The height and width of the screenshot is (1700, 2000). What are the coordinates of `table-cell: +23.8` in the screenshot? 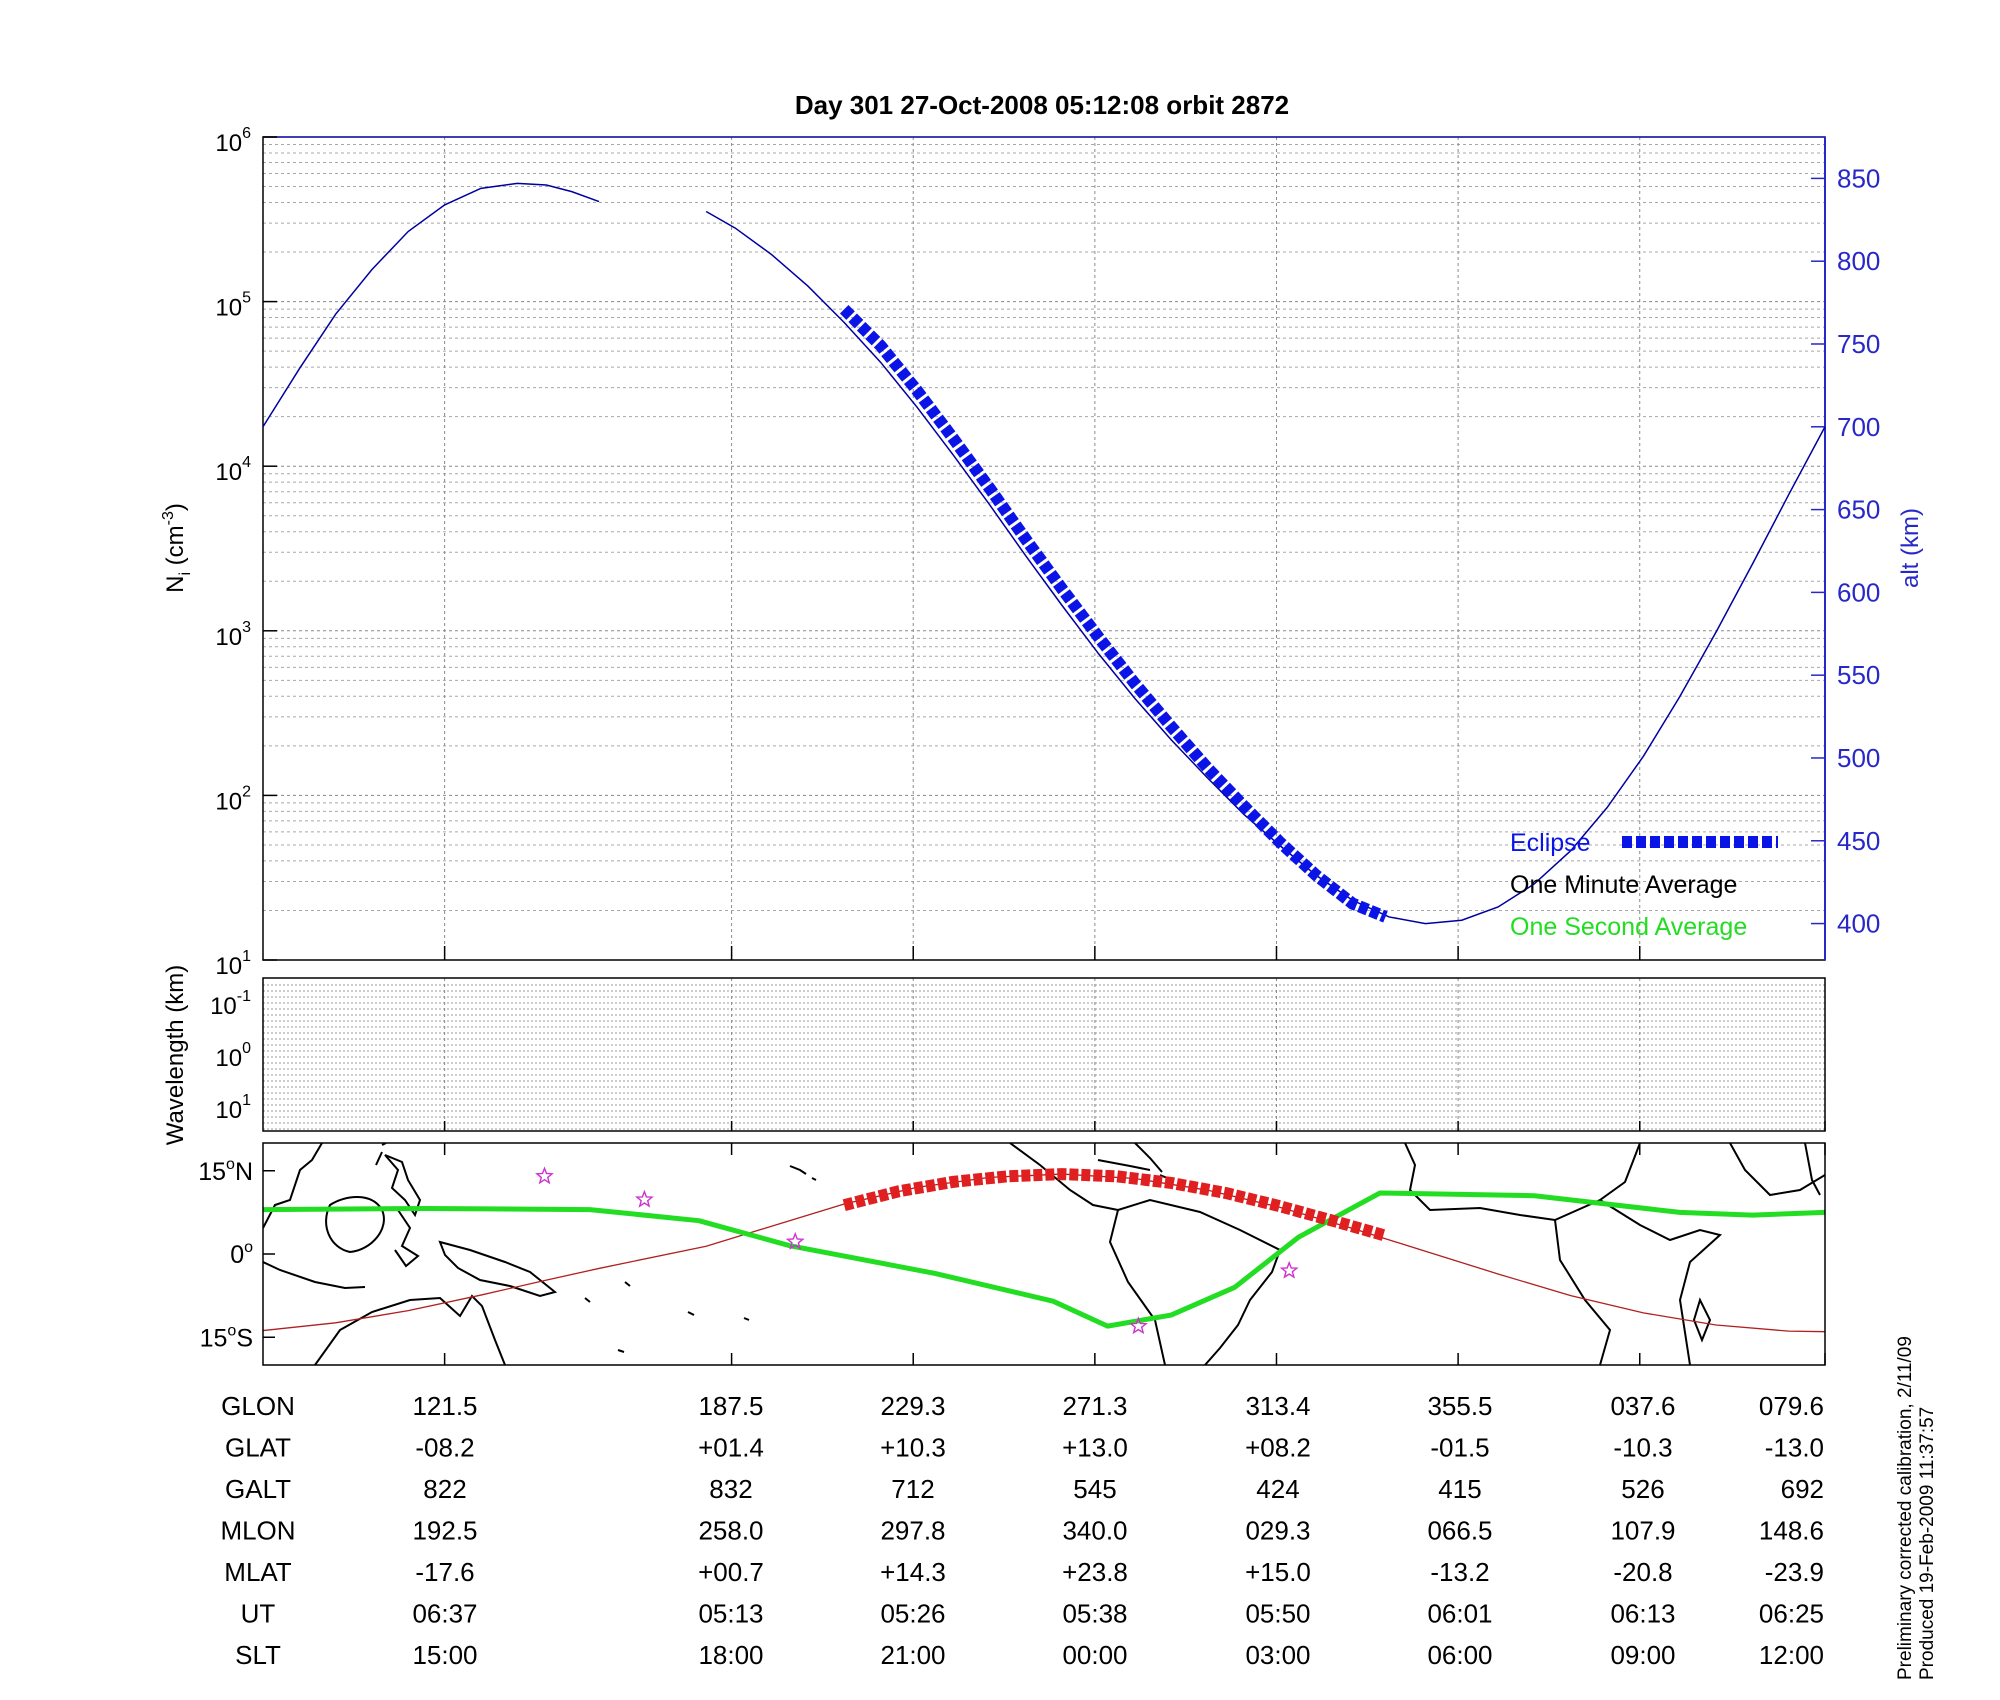 It's located at (1095, 1572).